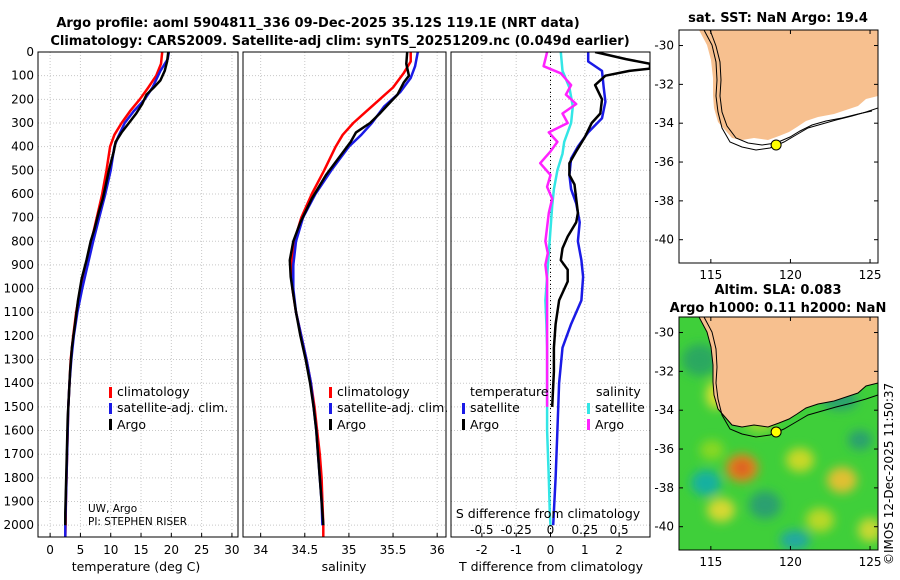 The height and width of the screenshot is (580, 900). I want to click on y-tick-label: 600, so click(22, 194).